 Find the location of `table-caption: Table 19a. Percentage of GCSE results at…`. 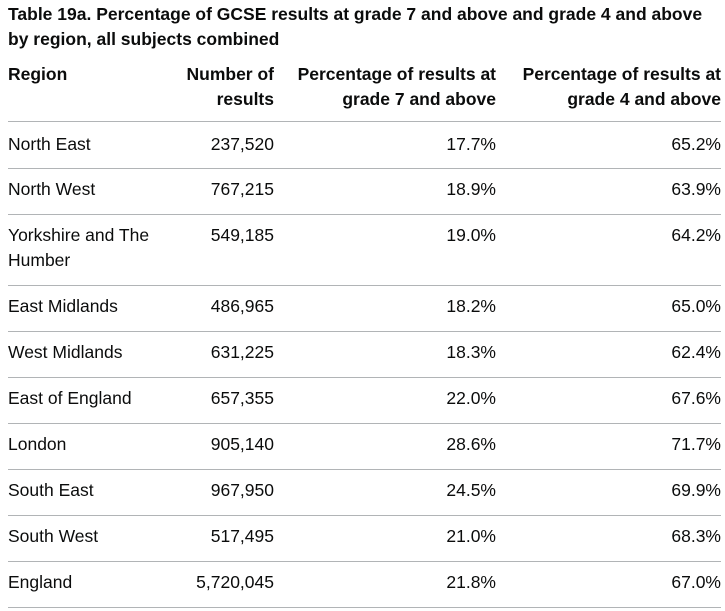

table-caption: Table 19a. Percentage of GCSE results at… is located at coordinates (355, 26).